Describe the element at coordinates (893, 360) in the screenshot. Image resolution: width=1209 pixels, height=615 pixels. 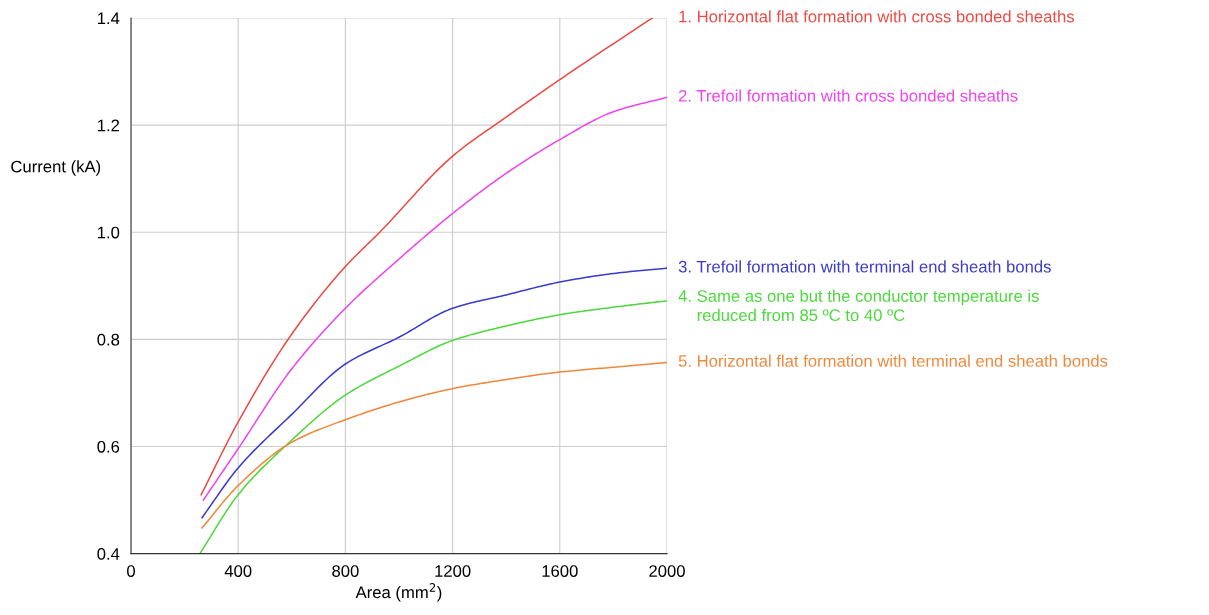
I see `series-label: 5. Horizontal flat formation with terminal end sheath bonds` at that location.